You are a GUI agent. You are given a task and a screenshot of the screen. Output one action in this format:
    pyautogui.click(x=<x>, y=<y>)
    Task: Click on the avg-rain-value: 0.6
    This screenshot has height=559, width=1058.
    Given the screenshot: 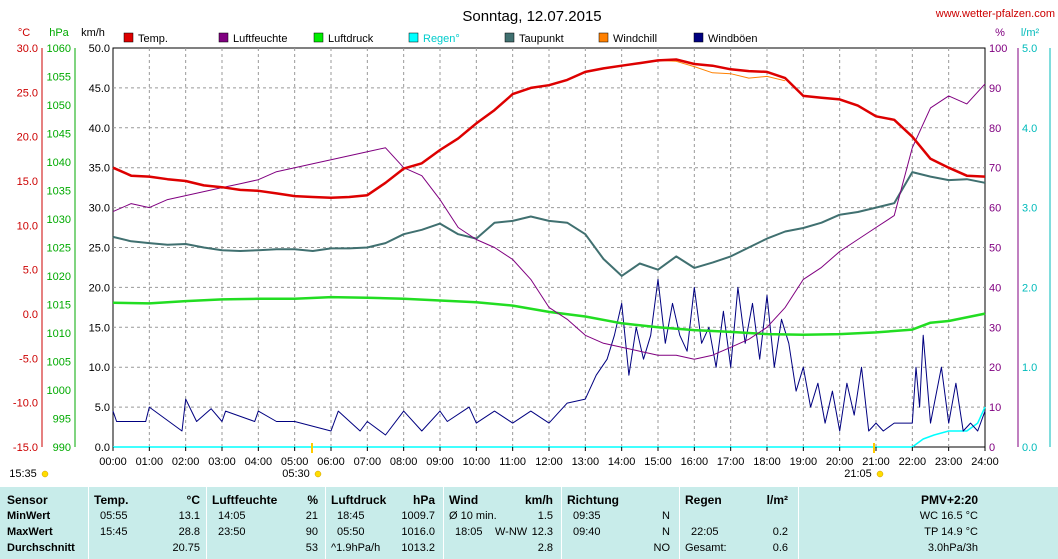 What is the action you would take?
    pyautogui.click(x=780, y=548)
    